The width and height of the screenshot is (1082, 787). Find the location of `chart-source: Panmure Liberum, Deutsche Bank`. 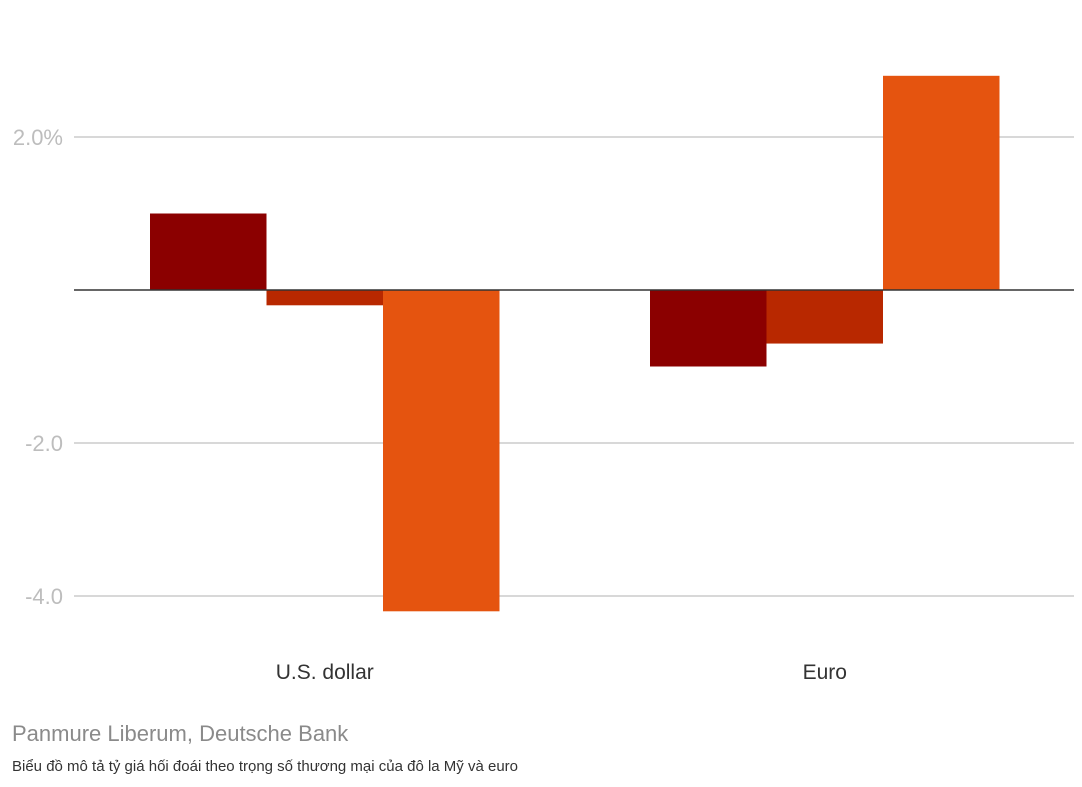

chart-source: Panmure Liberum, Deutsche Bank is located at coordinates (180, 733).